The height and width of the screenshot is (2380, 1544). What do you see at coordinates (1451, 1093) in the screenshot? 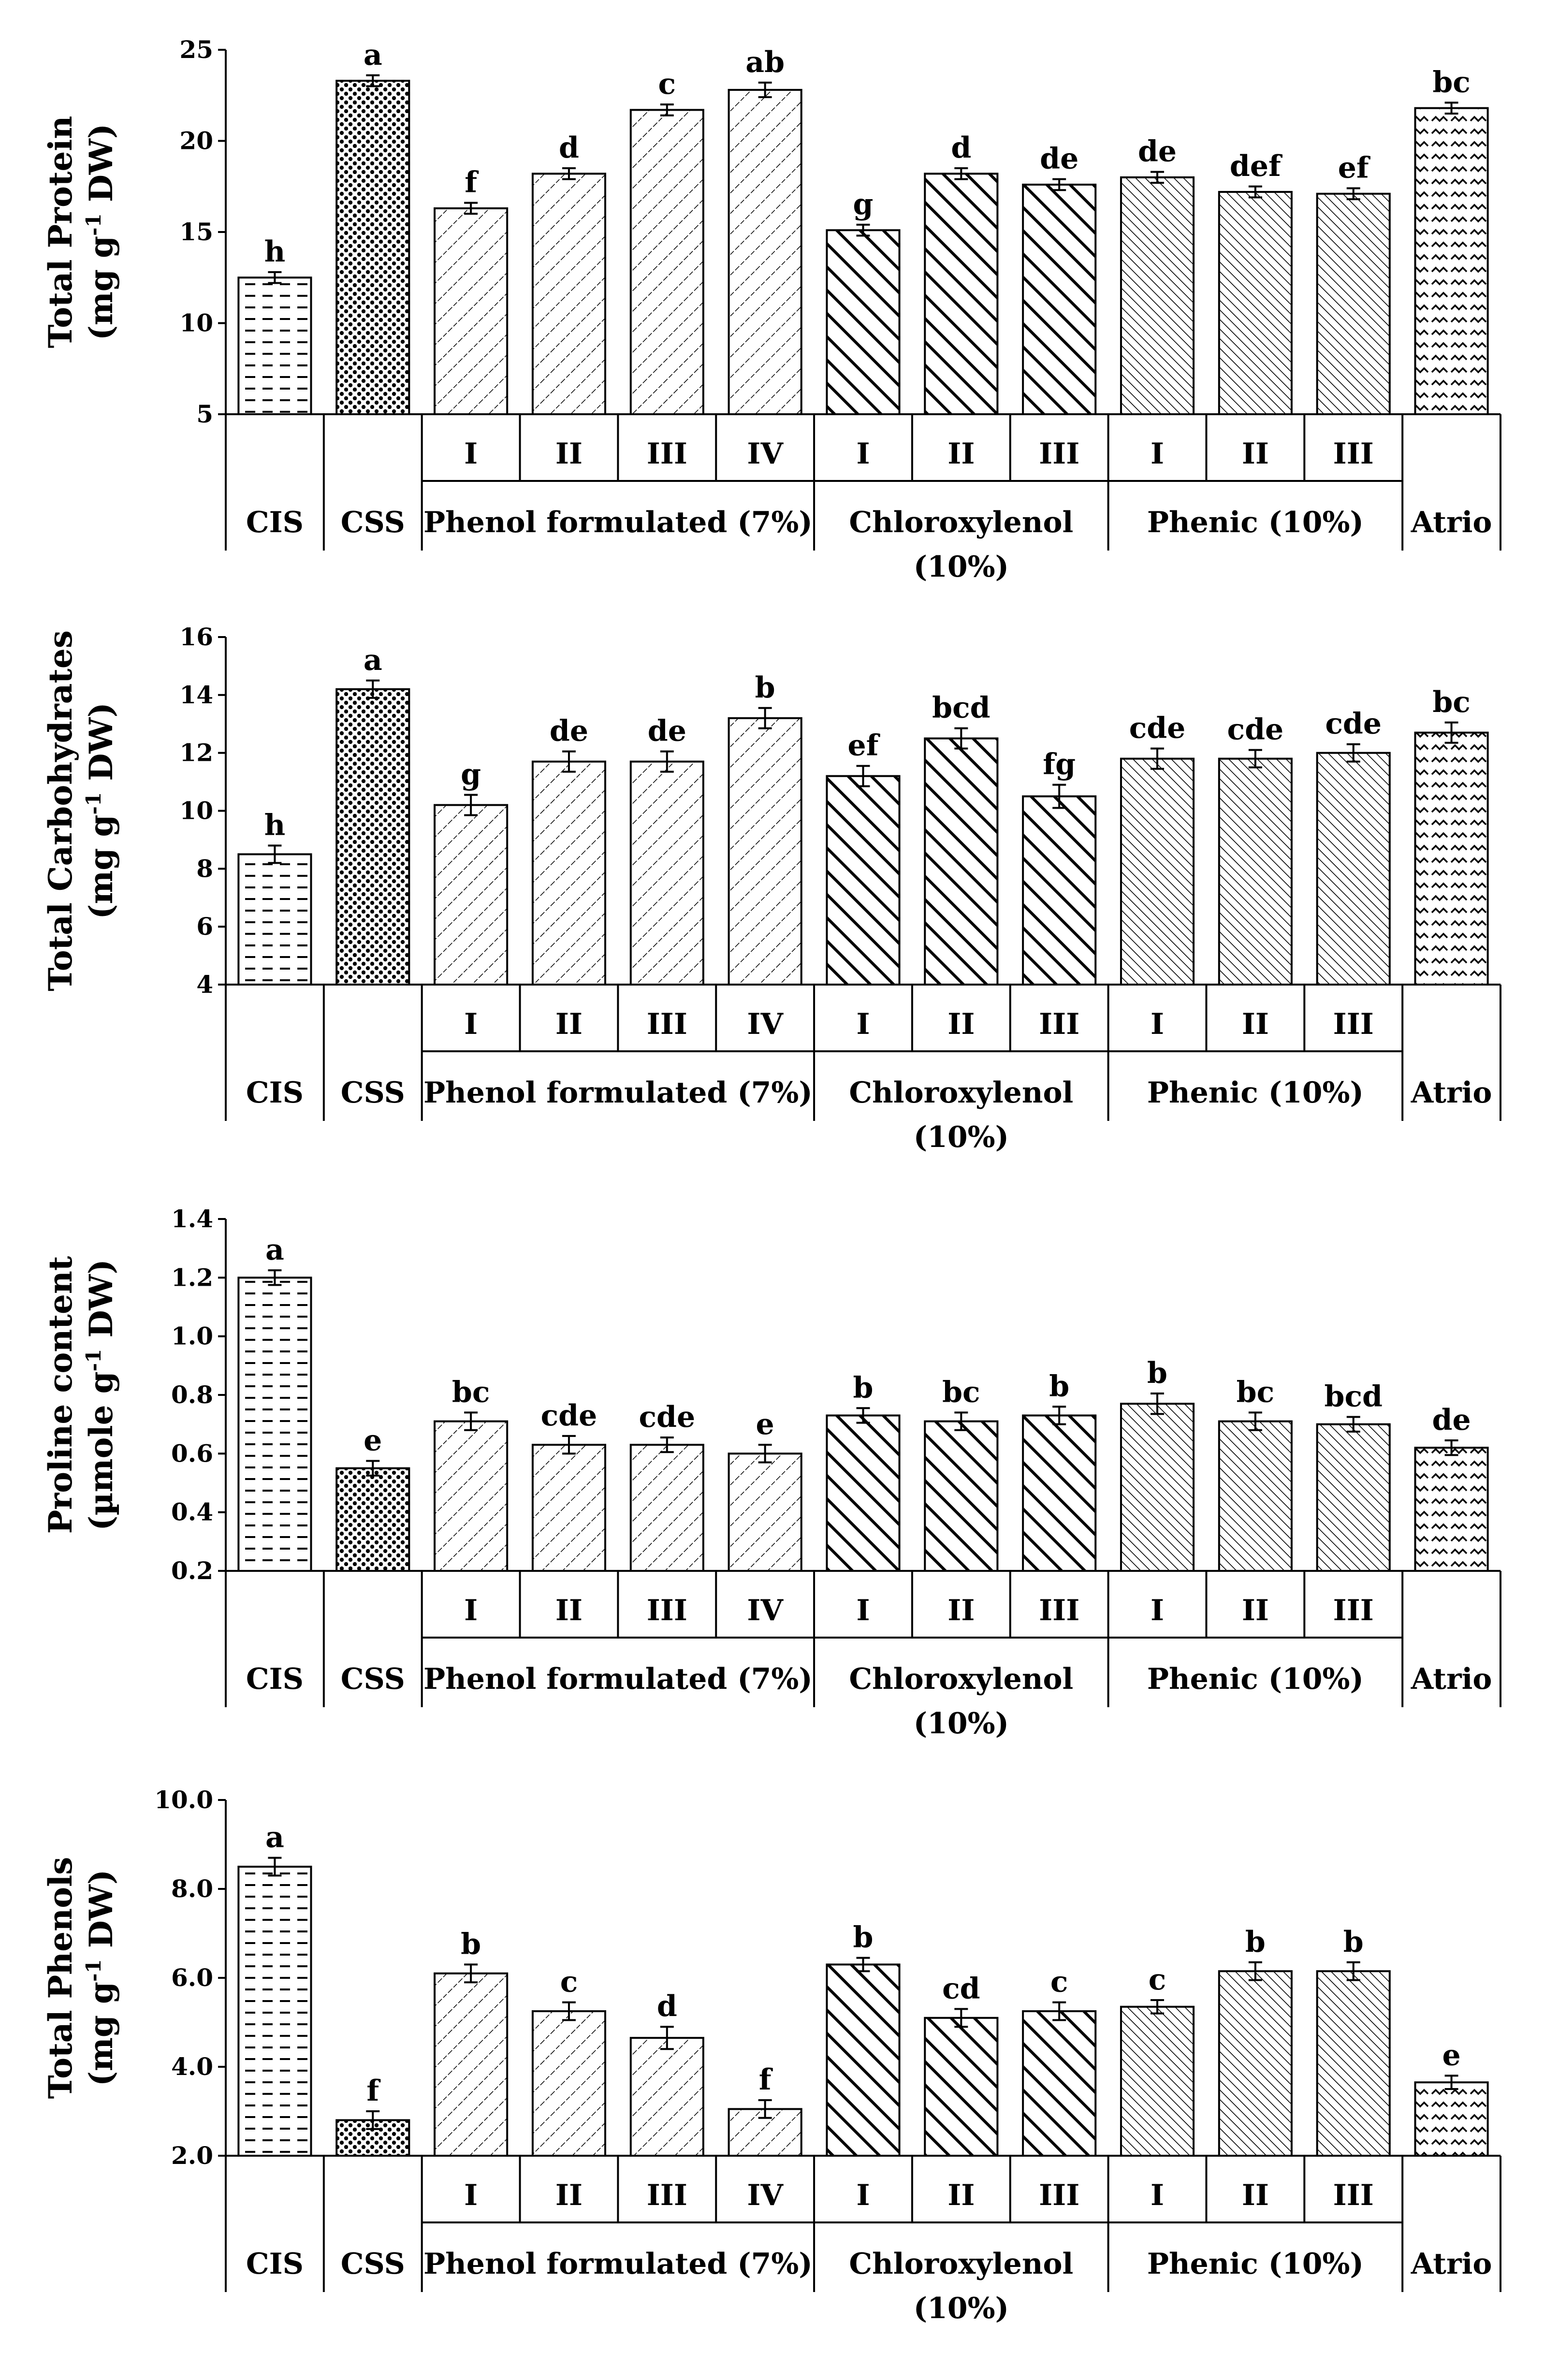
I see `group-label: Atrio` at bounding box center [1451, 1093].